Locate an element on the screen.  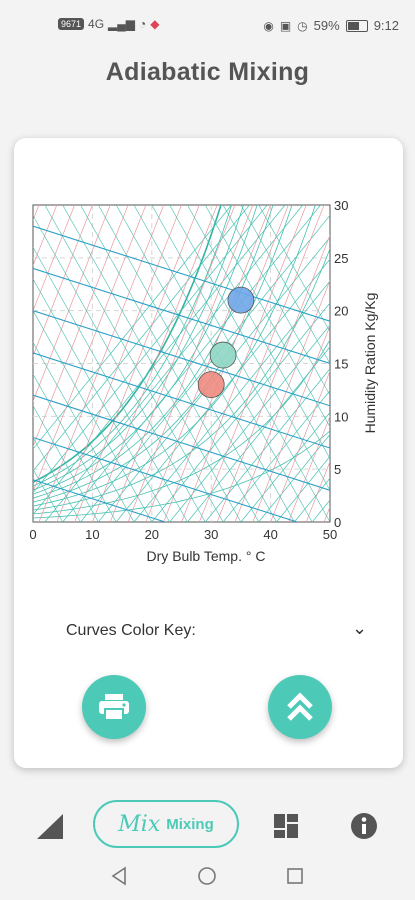
curves-color-key-label: Curves Color Key: is located at coordinates (131, 630).